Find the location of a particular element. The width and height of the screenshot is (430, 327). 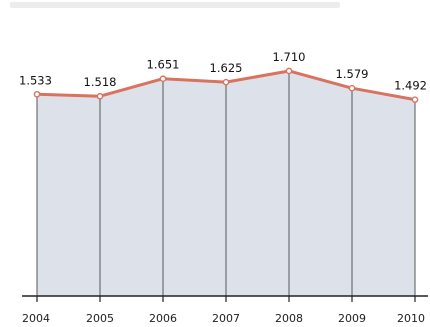

data-label-2006: 1.651 is located at coordinates (163, 65).